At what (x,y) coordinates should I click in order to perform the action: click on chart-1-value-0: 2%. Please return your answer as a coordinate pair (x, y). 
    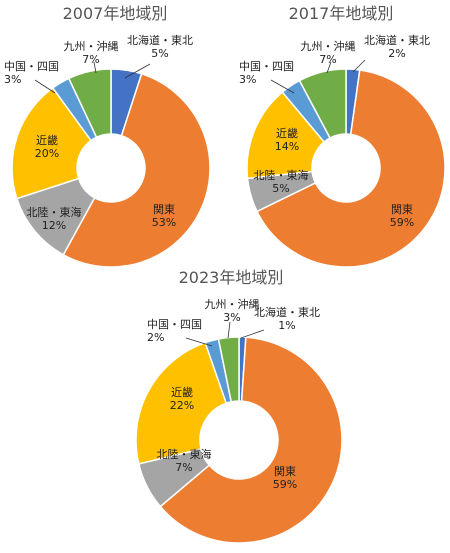
    Looking at the image, I should click on (396, 53).